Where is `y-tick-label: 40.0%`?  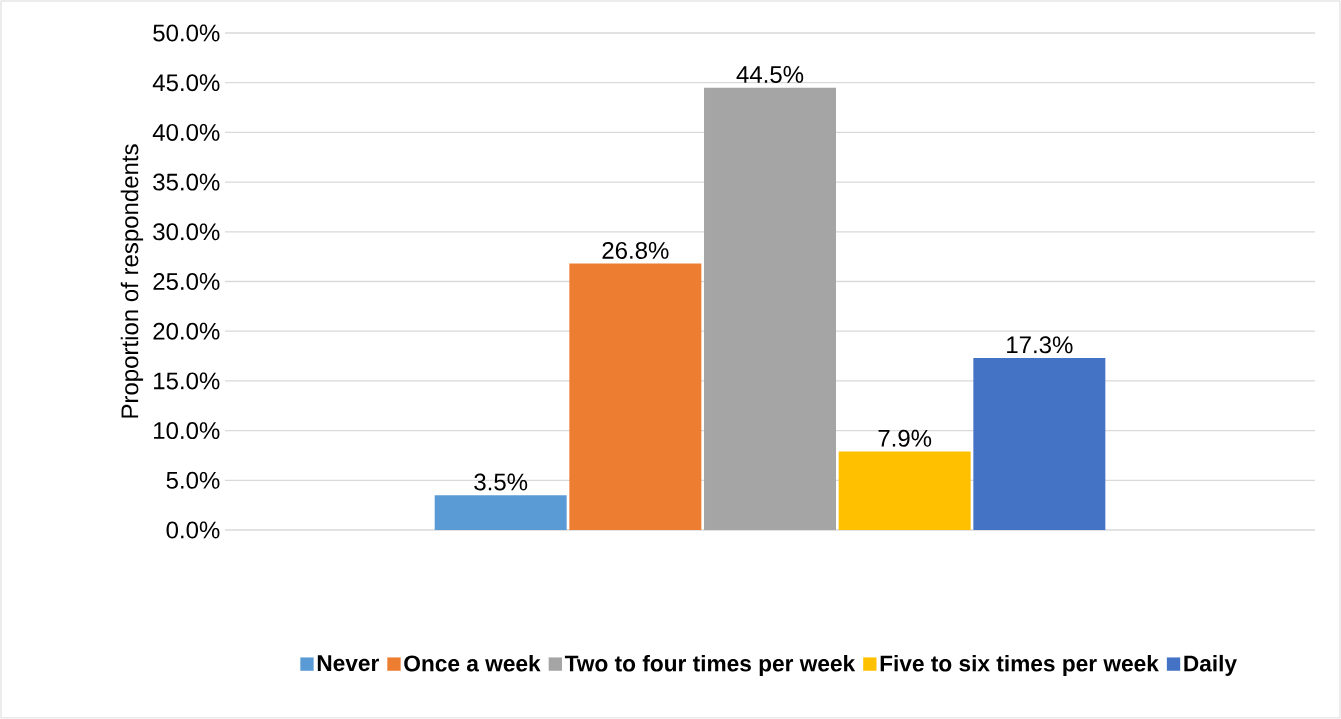 y-tick-label: 40.0% is located at coordinates (186, 132).